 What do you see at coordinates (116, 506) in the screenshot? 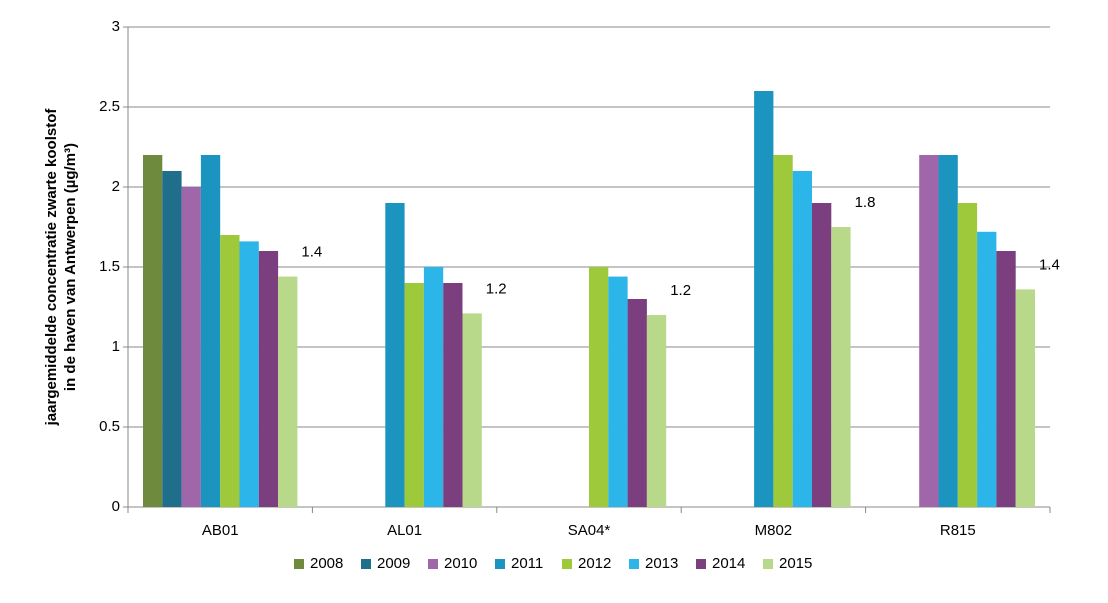
I see `y-tick-label: 0` at bounding box center [116, 506].